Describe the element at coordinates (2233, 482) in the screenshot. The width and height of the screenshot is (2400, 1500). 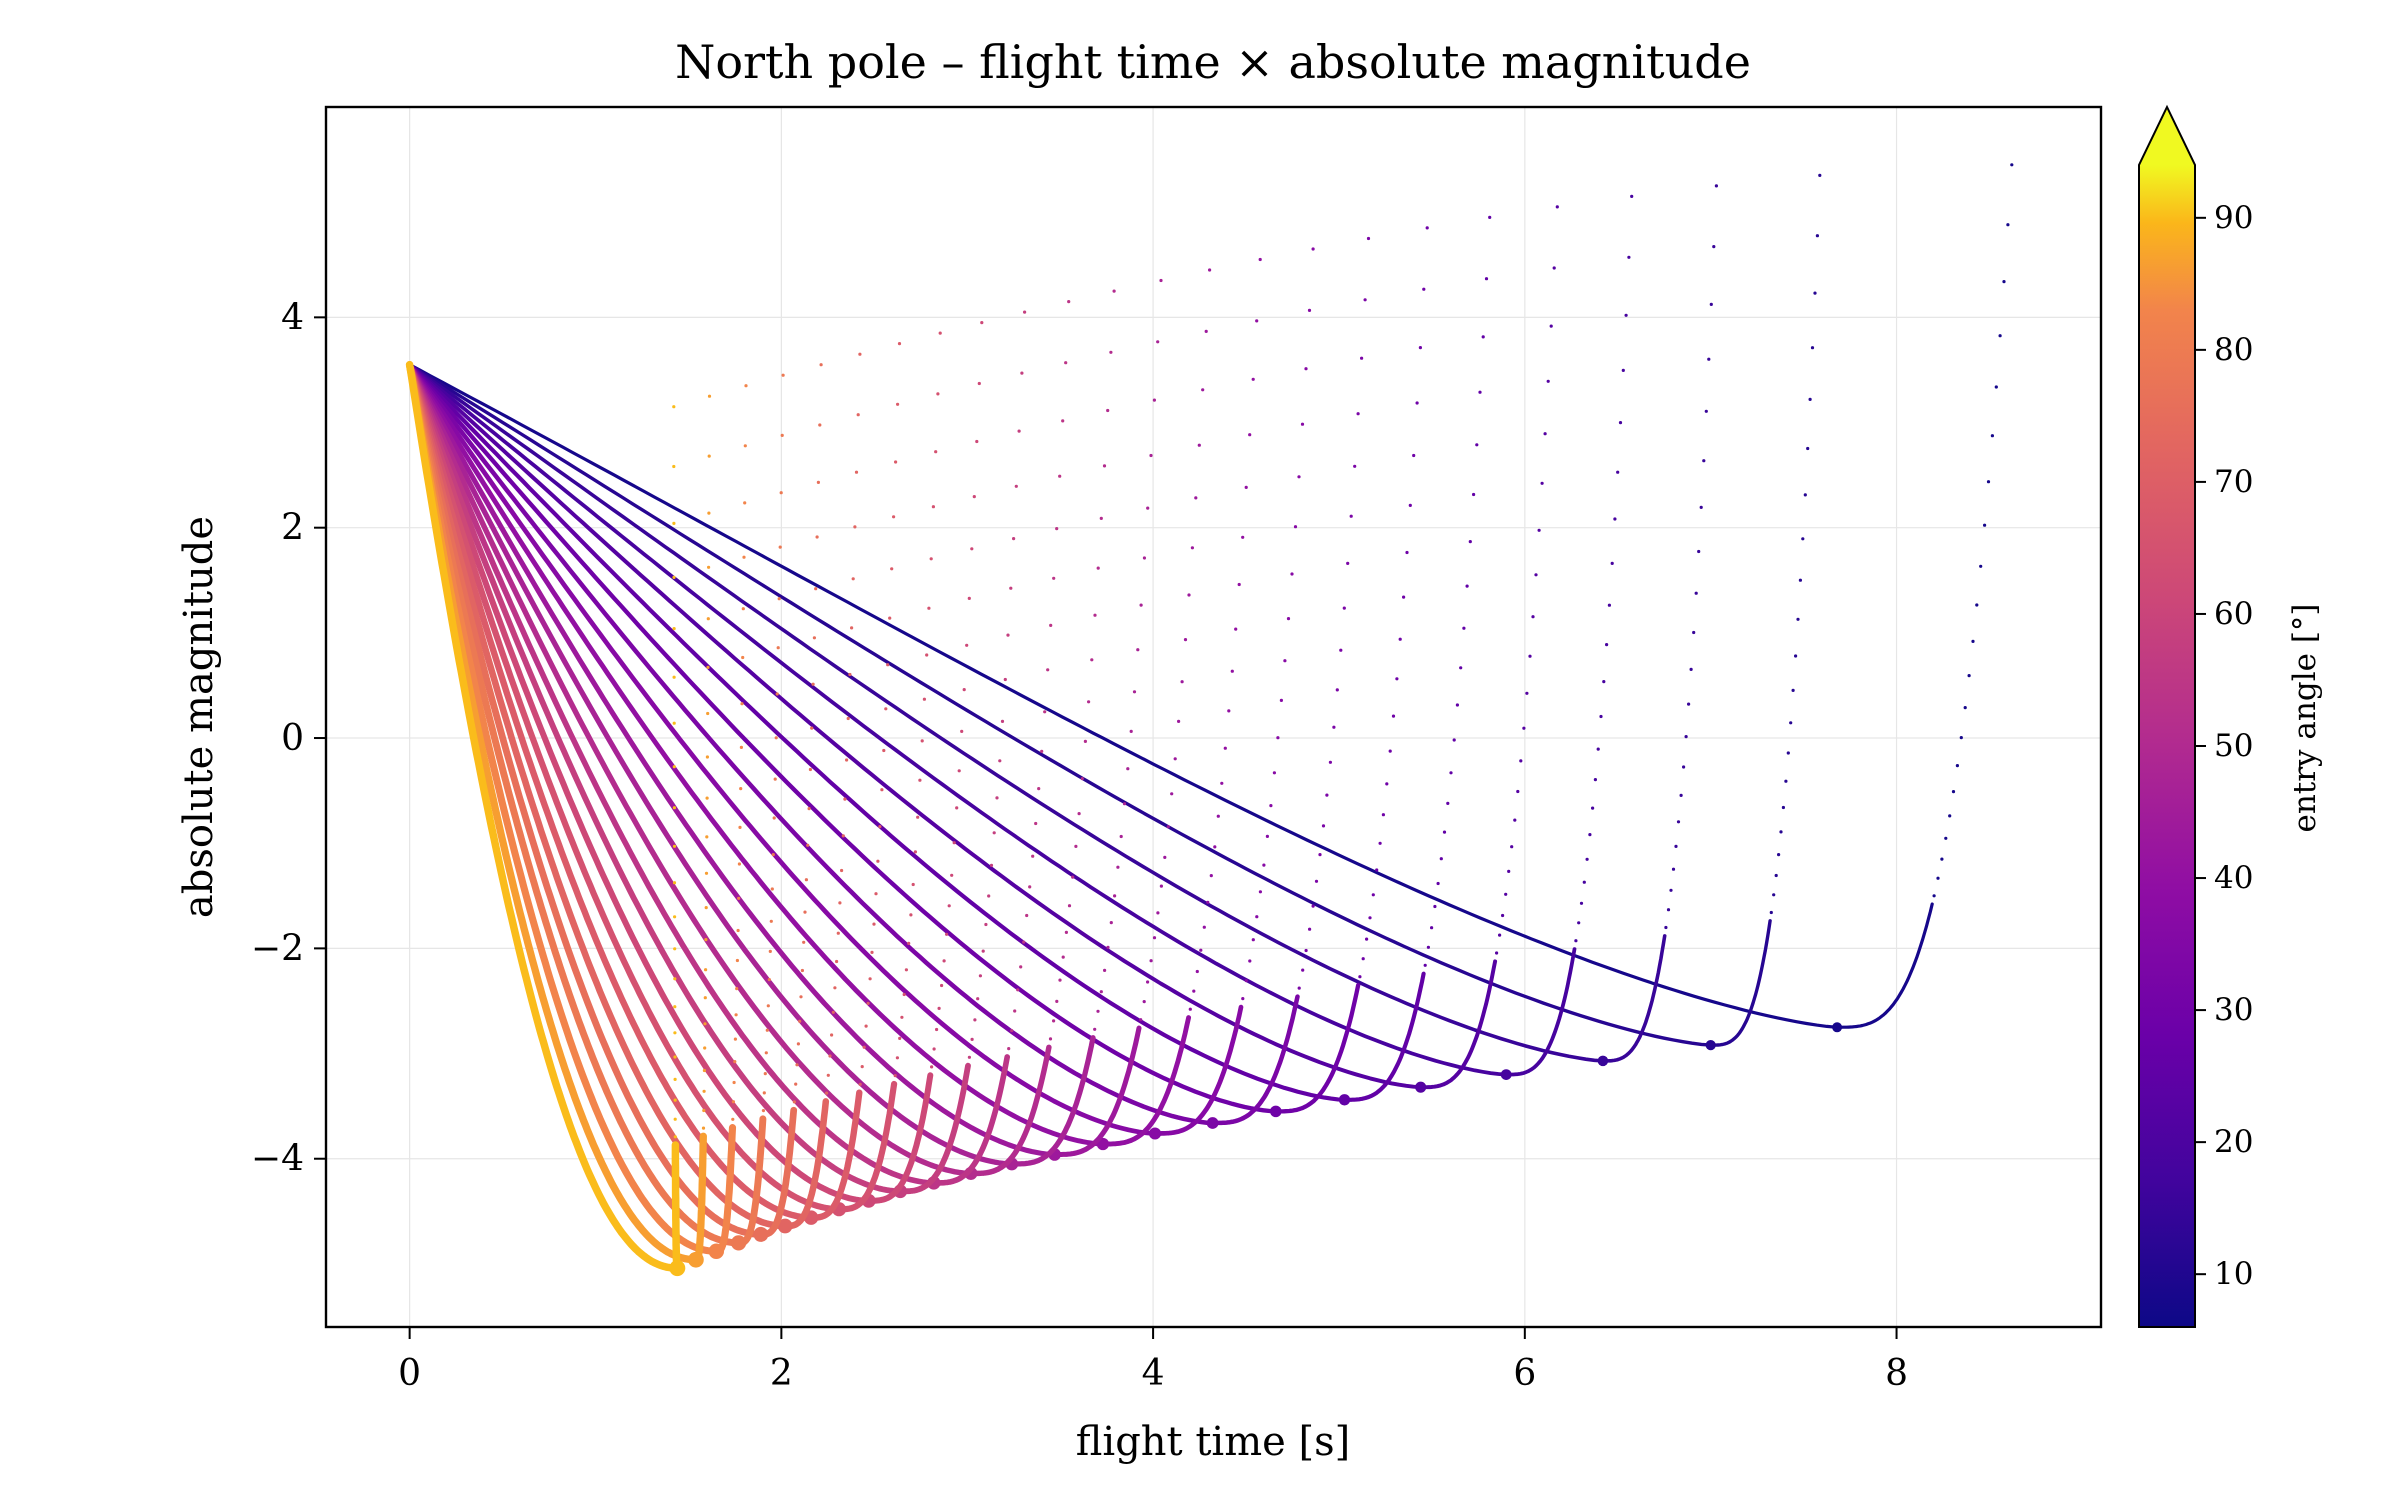
I see `colorbar-tick-label: 70` at that location.